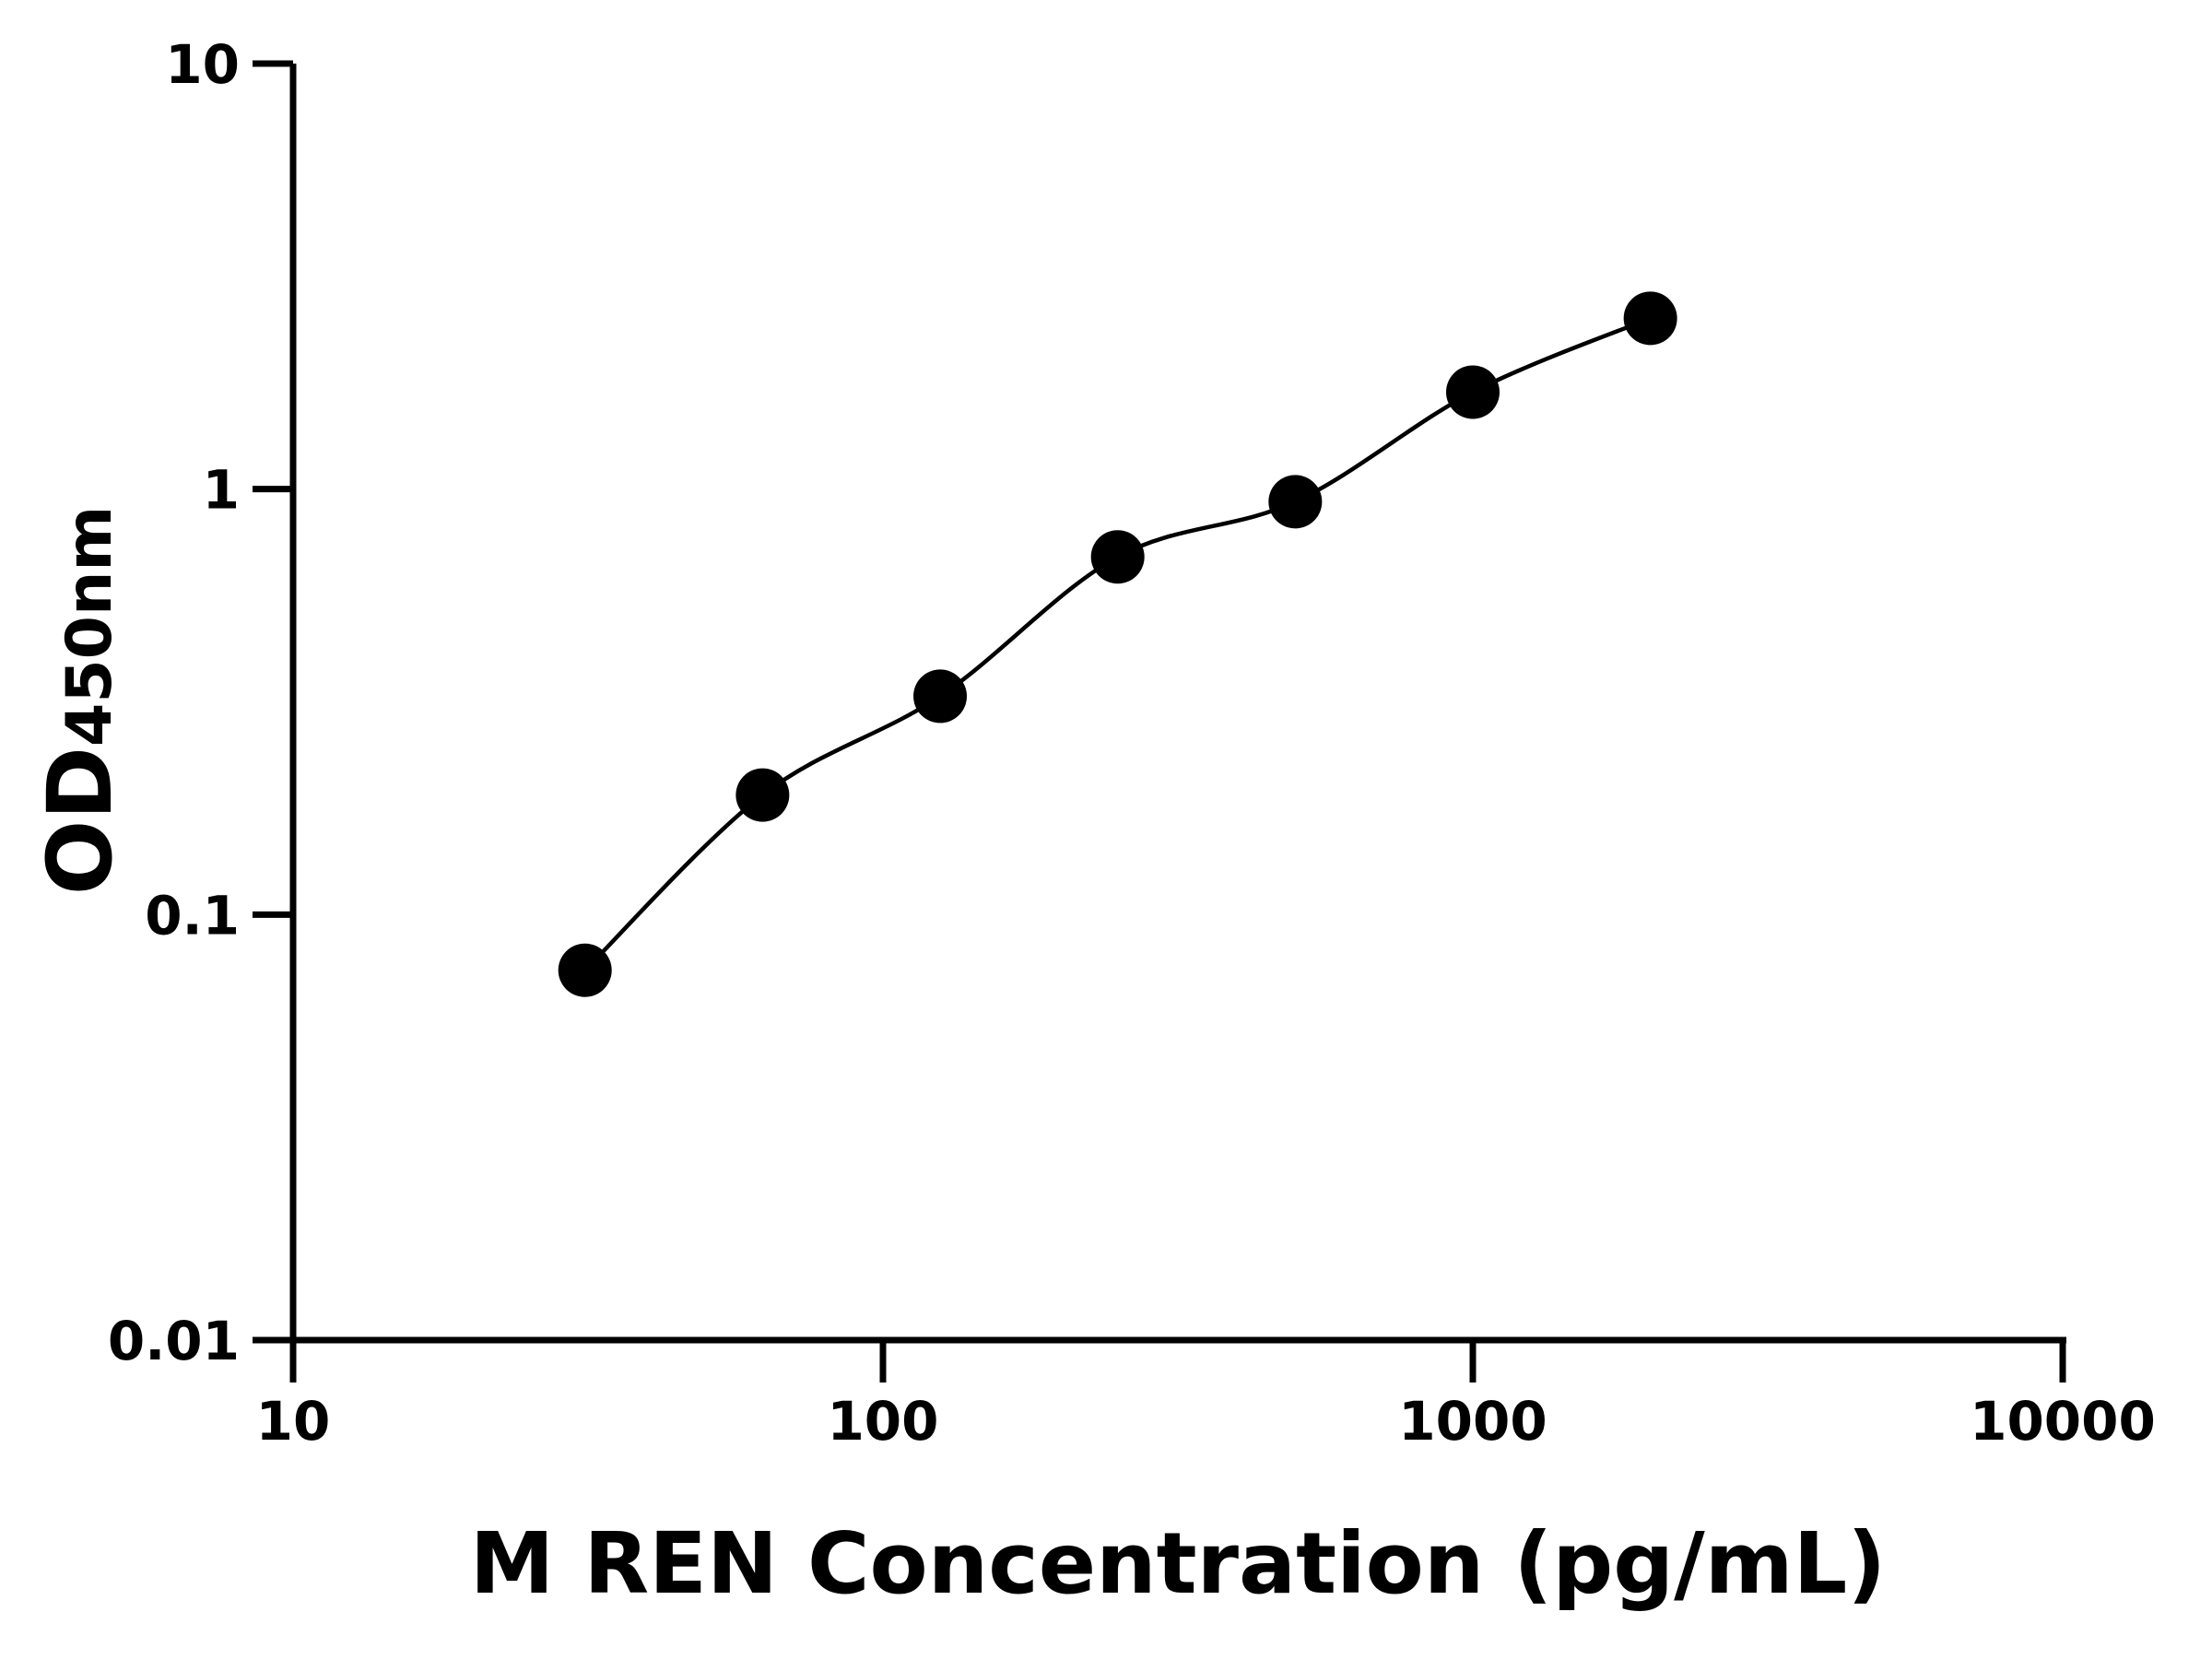 This screenshot has width=2212, height=1659. What do you see at coordinates (1472, 1421) in the screenshot?
I see `x-tick-label: 1000` at bounding box center [1472, 1421].